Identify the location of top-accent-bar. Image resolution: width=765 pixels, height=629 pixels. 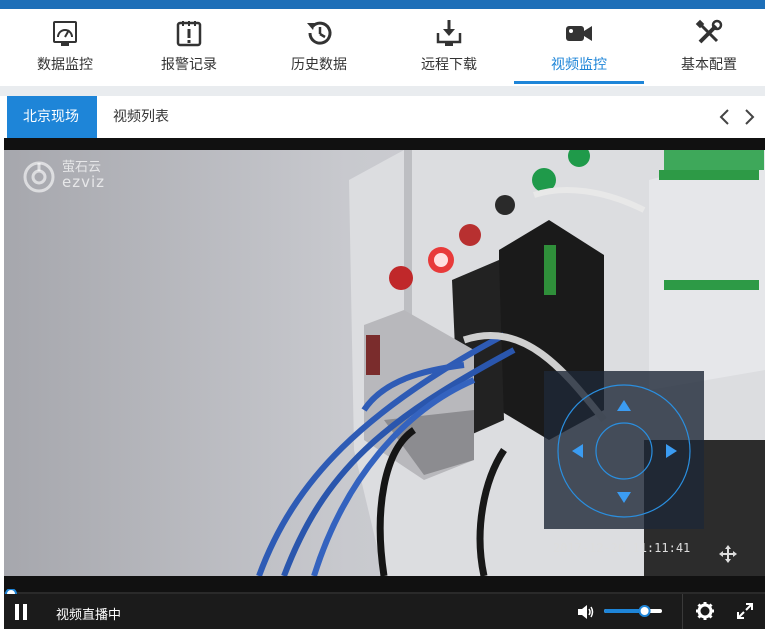
(382, 4).